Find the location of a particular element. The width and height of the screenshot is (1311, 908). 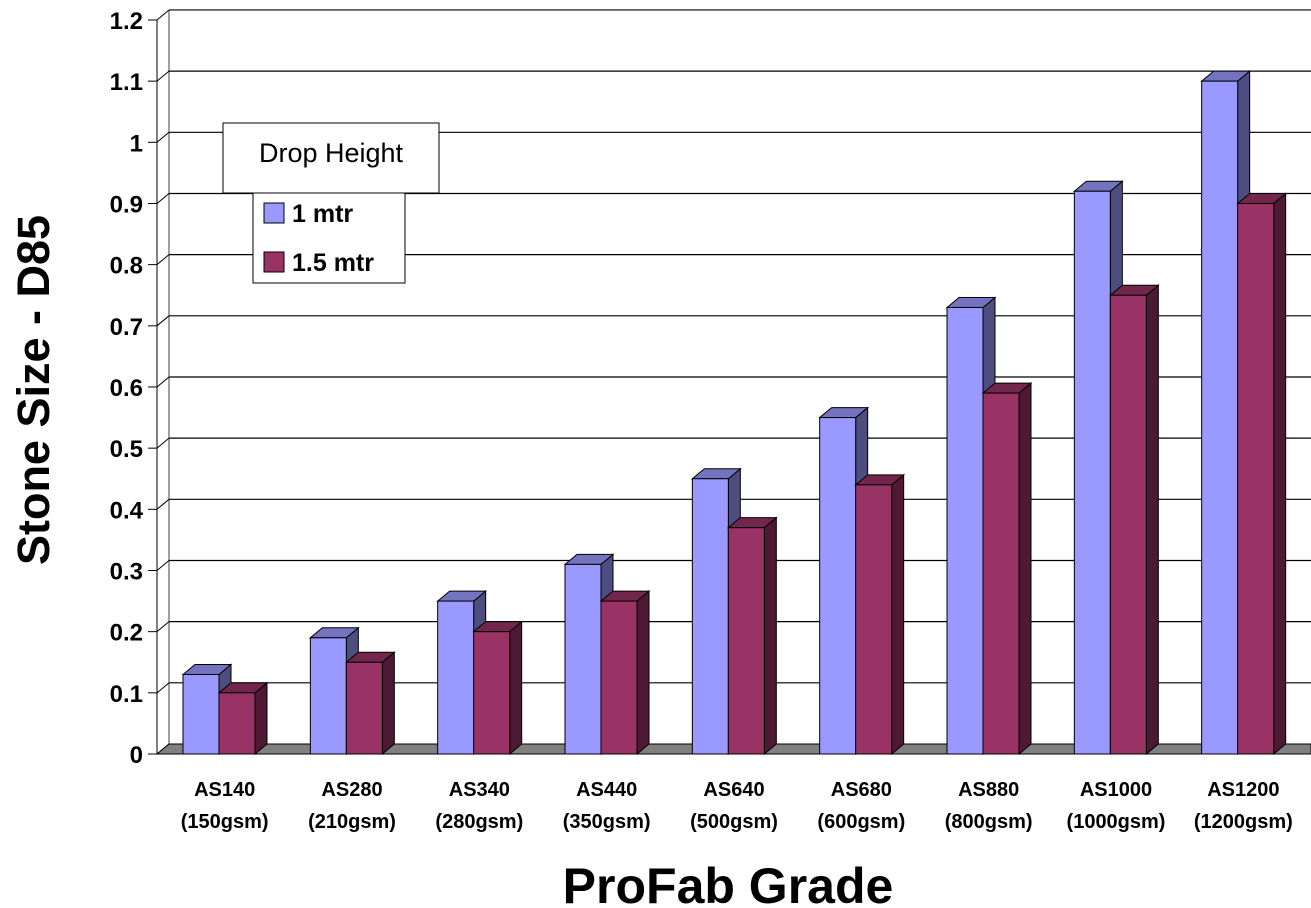

x-category-sublabel: (1000gsm) is located at coordinates (1116, 822).